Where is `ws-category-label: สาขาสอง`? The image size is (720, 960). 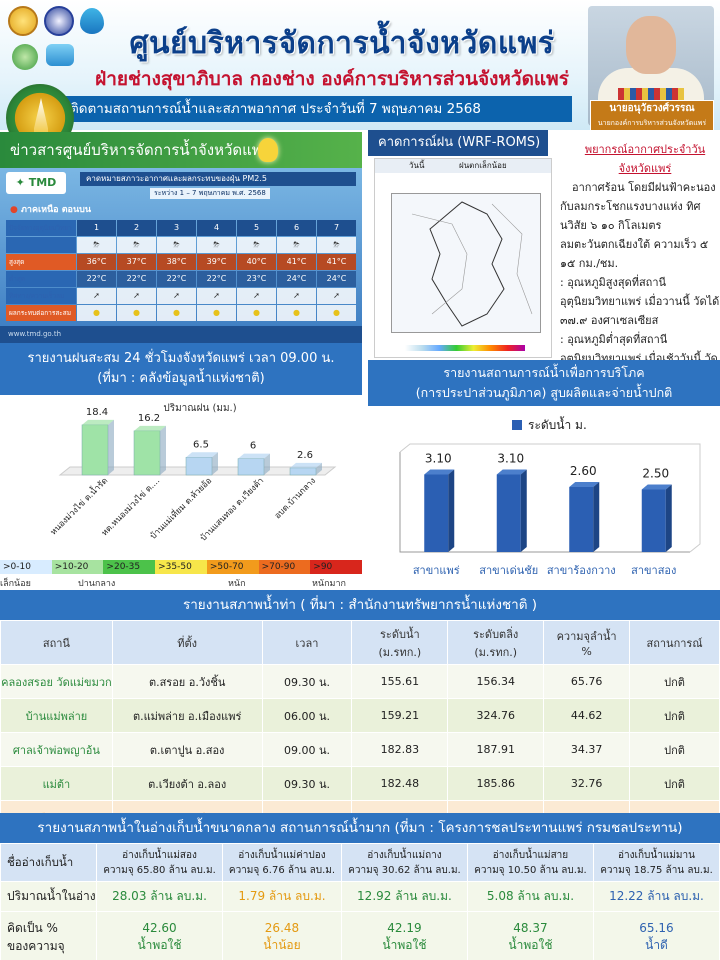
ws-category-label: สาขาสอง is located at coordinates (653, 570).